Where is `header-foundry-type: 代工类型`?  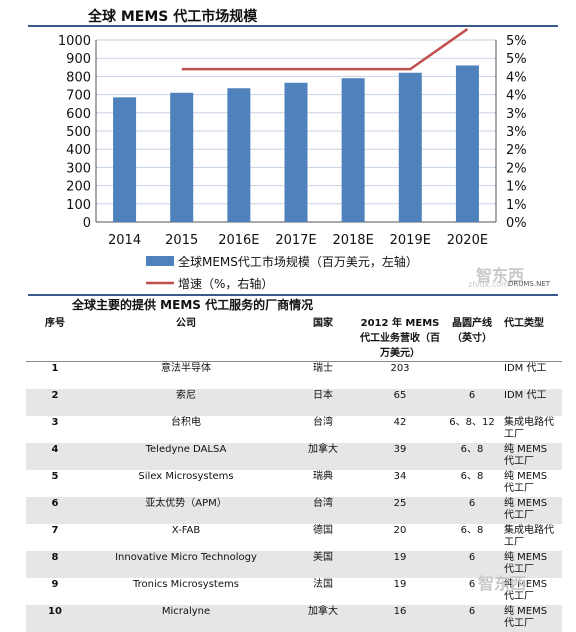
header-foundry-type: 代工类型 is located at coordinates (532, 337).